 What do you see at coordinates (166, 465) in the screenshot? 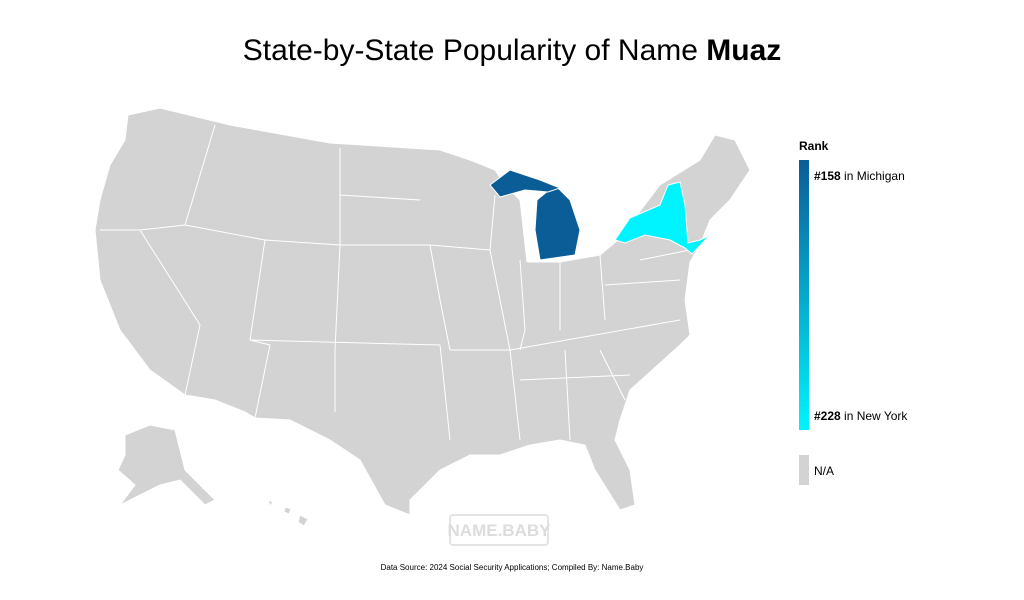
I see `alaska` at bounding box center [166, 465].